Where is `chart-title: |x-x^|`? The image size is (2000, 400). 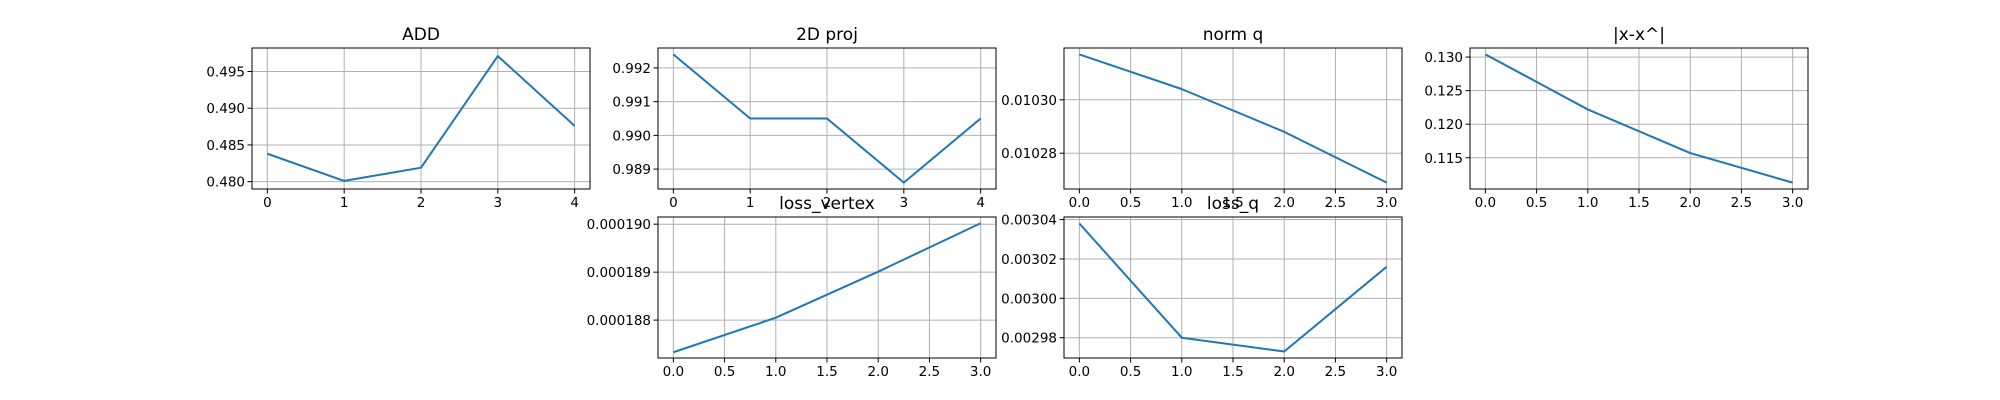
chart-title: |x-x^| is located at coordinates (1639, 35).